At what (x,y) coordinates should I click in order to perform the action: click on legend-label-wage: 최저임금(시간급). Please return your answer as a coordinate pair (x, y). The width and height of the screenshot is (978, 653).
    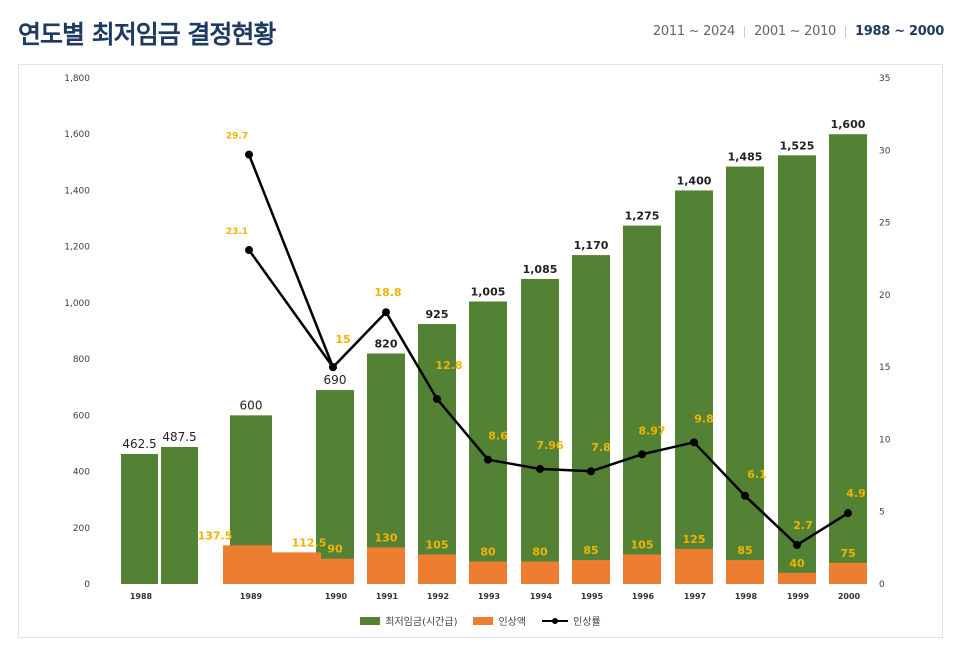
    Looking at the image, I should click on (421, 622).